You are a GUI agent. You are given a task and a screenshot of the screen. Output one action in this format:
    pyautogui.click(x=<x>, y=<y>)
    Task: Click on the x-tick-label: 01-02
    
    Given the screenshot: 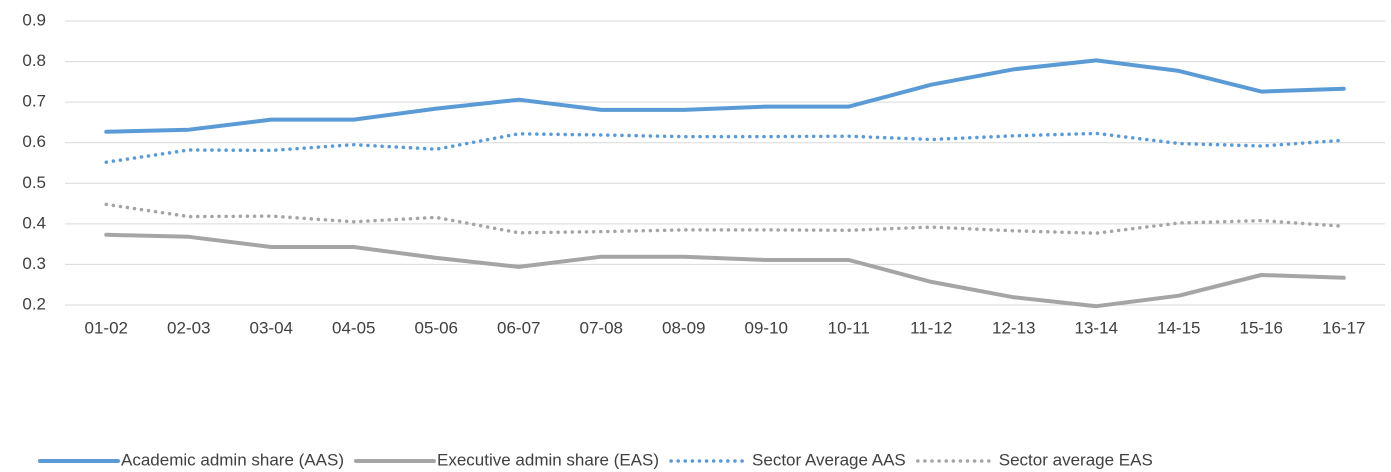 What is the action you would take?
    pyautogui.click(x=106, y=327)
    